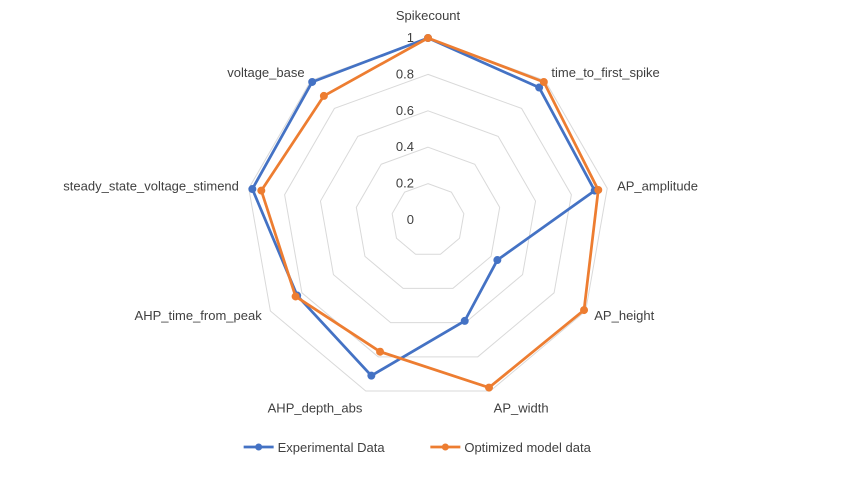 This screenshot has height=499, width=859. What do you see at coordinates (405, 110) in the screenshot?
I see `radial-tick-label: 0.6` at bounding box center [405, 110].